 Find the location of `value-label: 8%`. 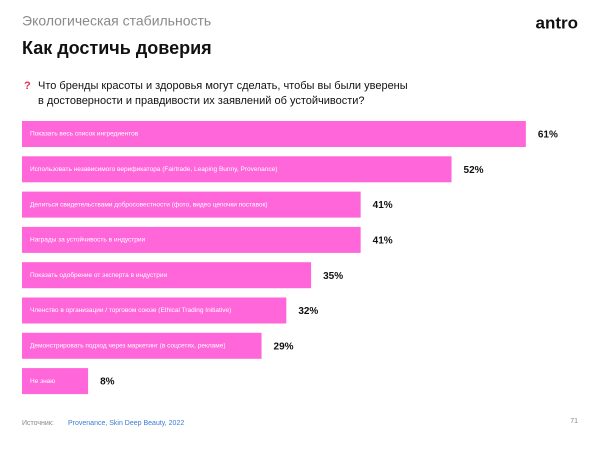

value-label: 8% is located at coordinates (107, 382).